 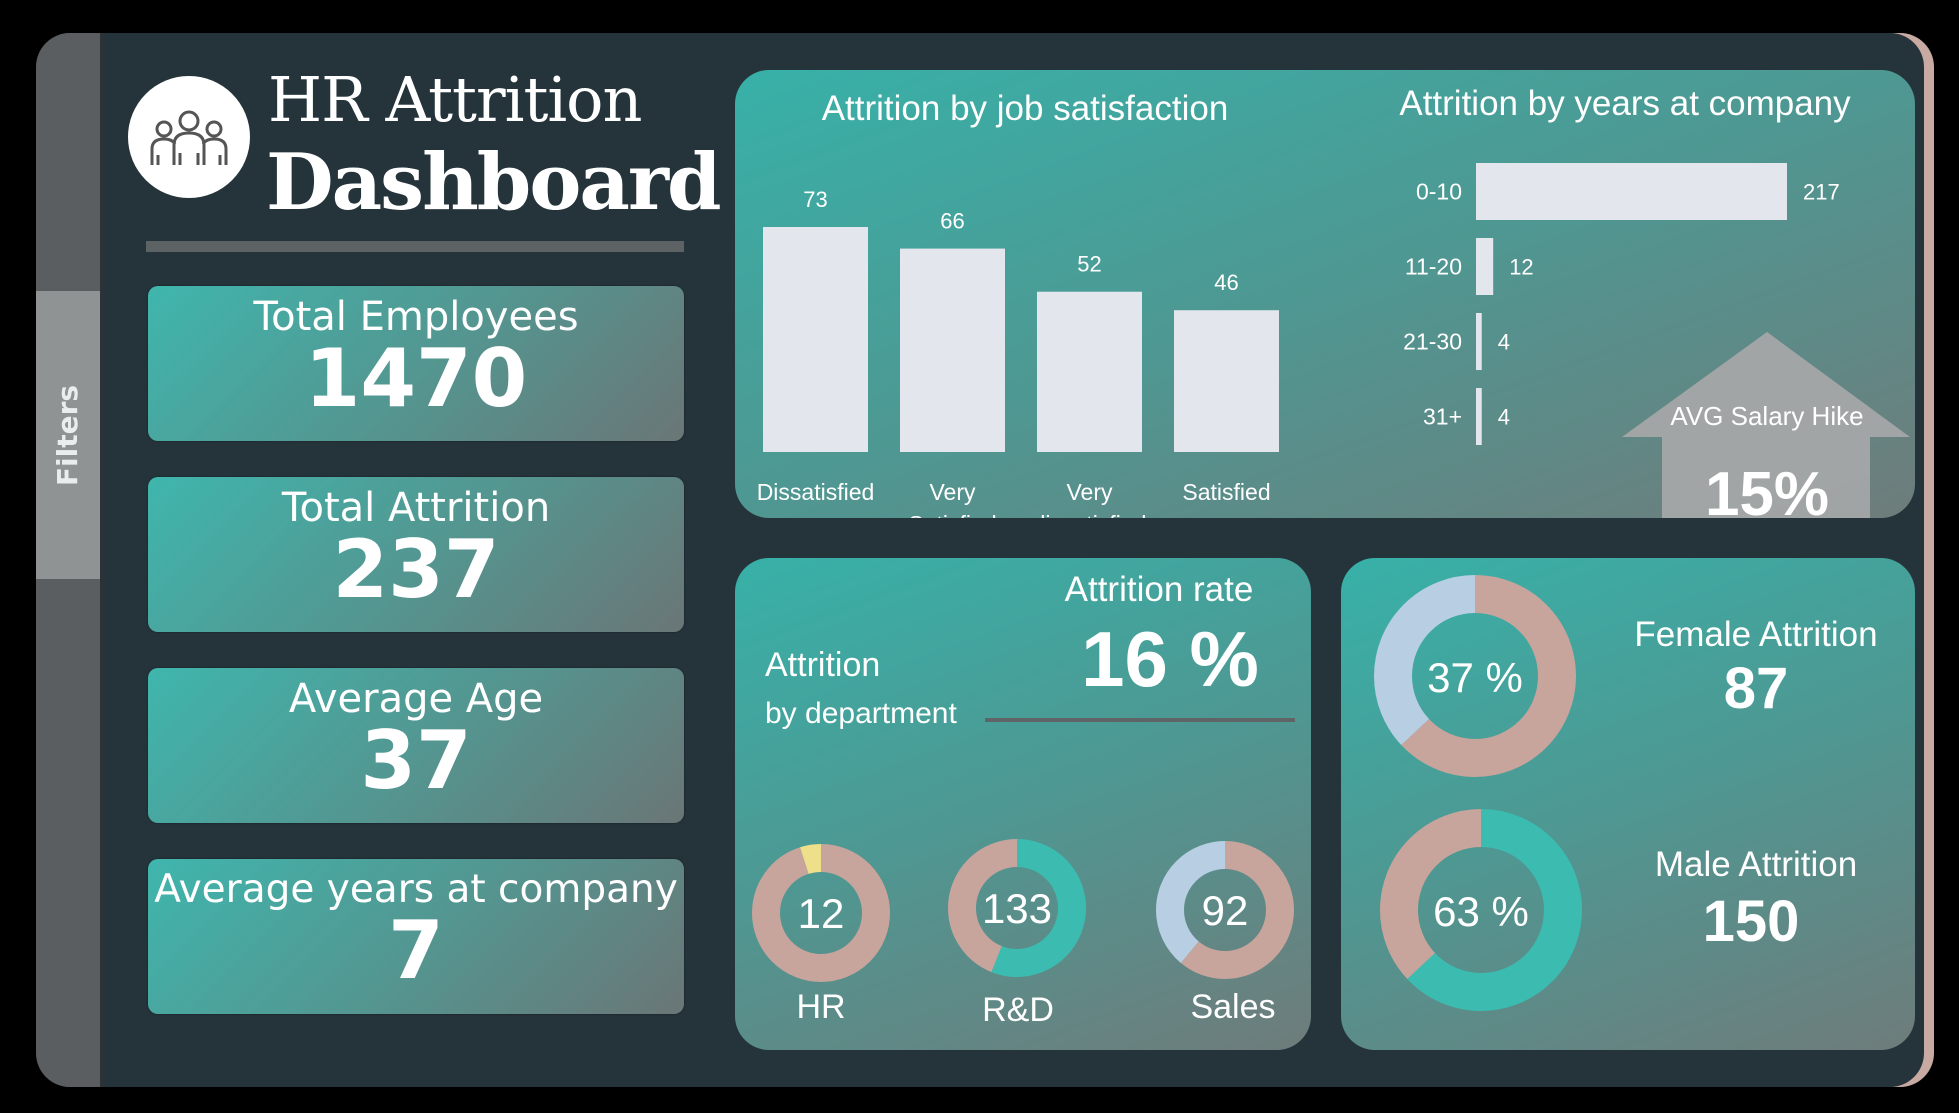 I want to click on kpi-average-age: Average Age 37, so click(x=416, y=745).